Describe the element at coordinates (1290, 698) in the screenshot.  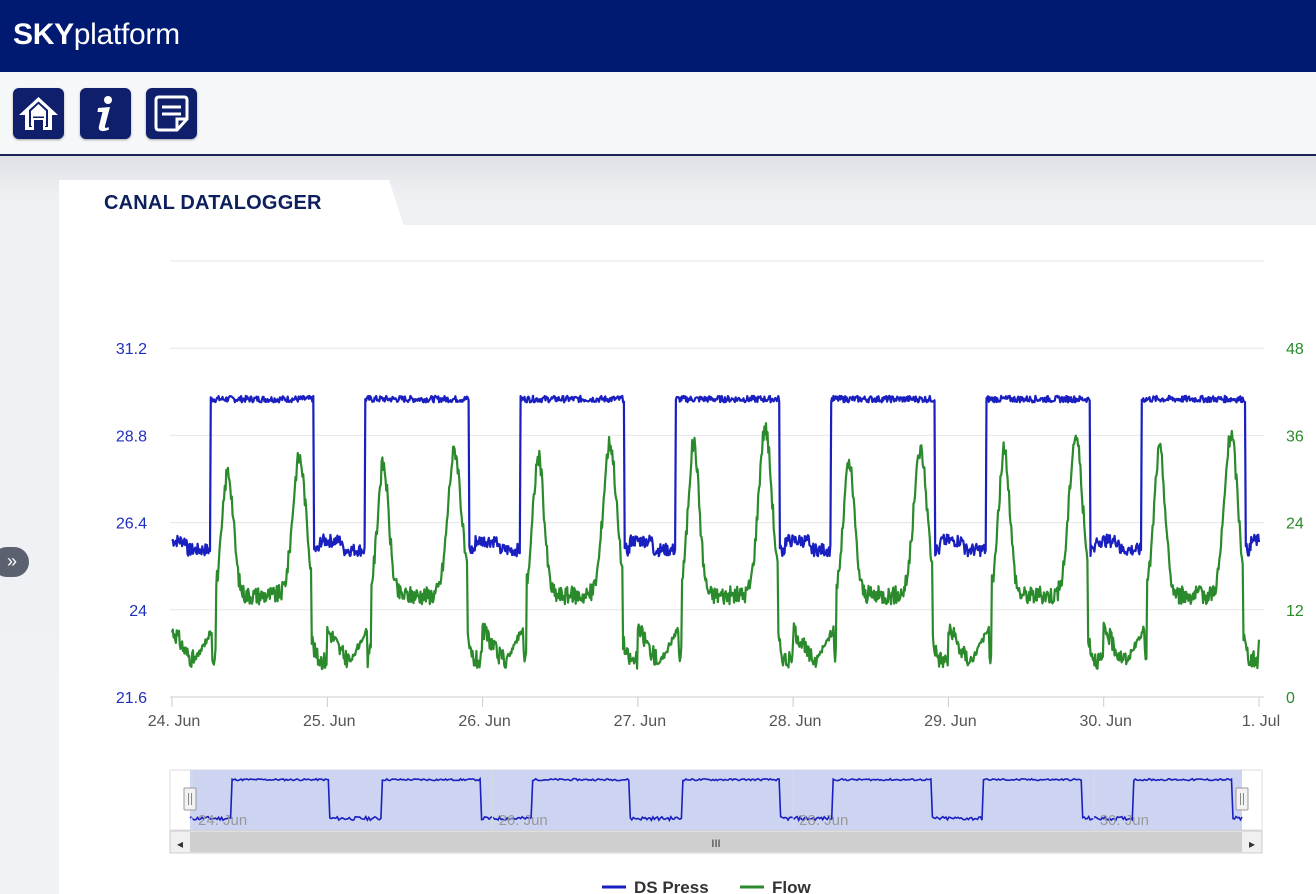
I see `y-right-tick-label: 0` at that location.